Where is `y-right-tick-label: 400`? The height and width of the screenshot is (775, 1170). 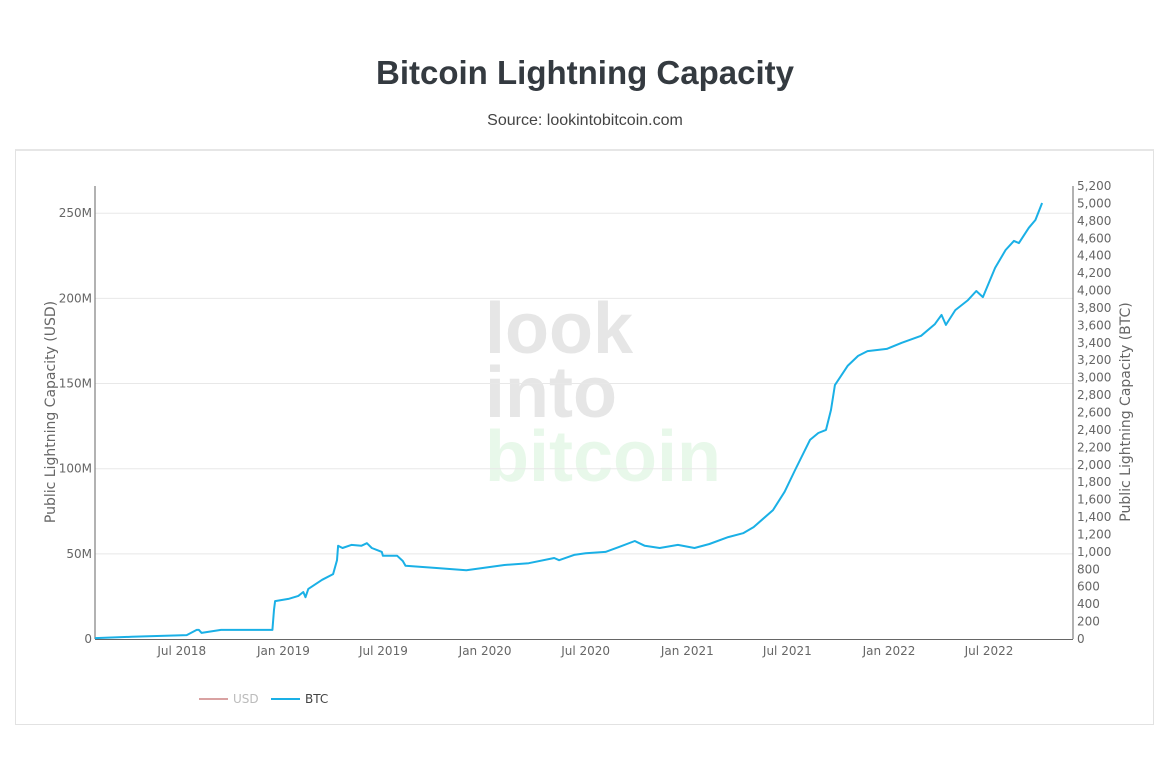
y-right-tick-label: 400 is located at coordinates (1088, 604).